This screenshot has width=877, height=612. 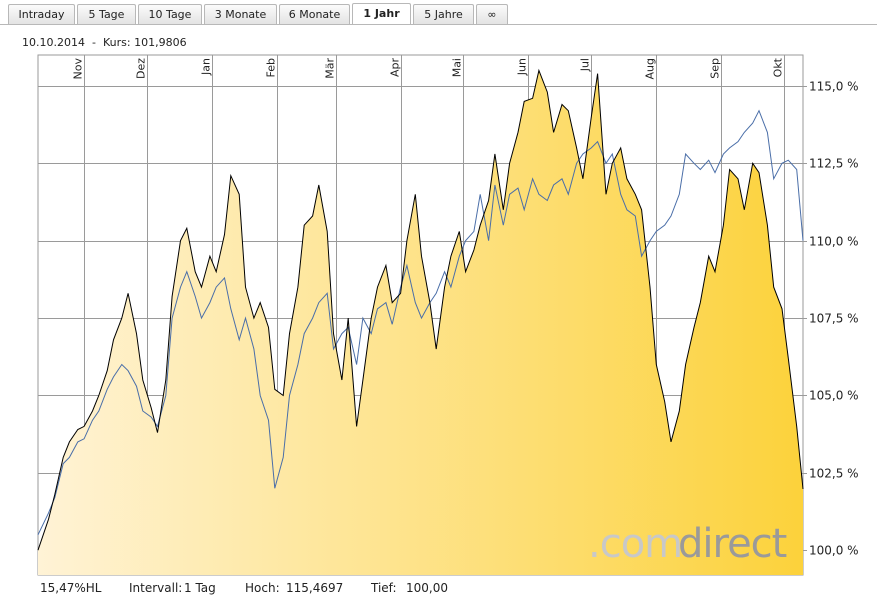 I want to click on info-price-value: 101,9806, so click(x=160, y=42).